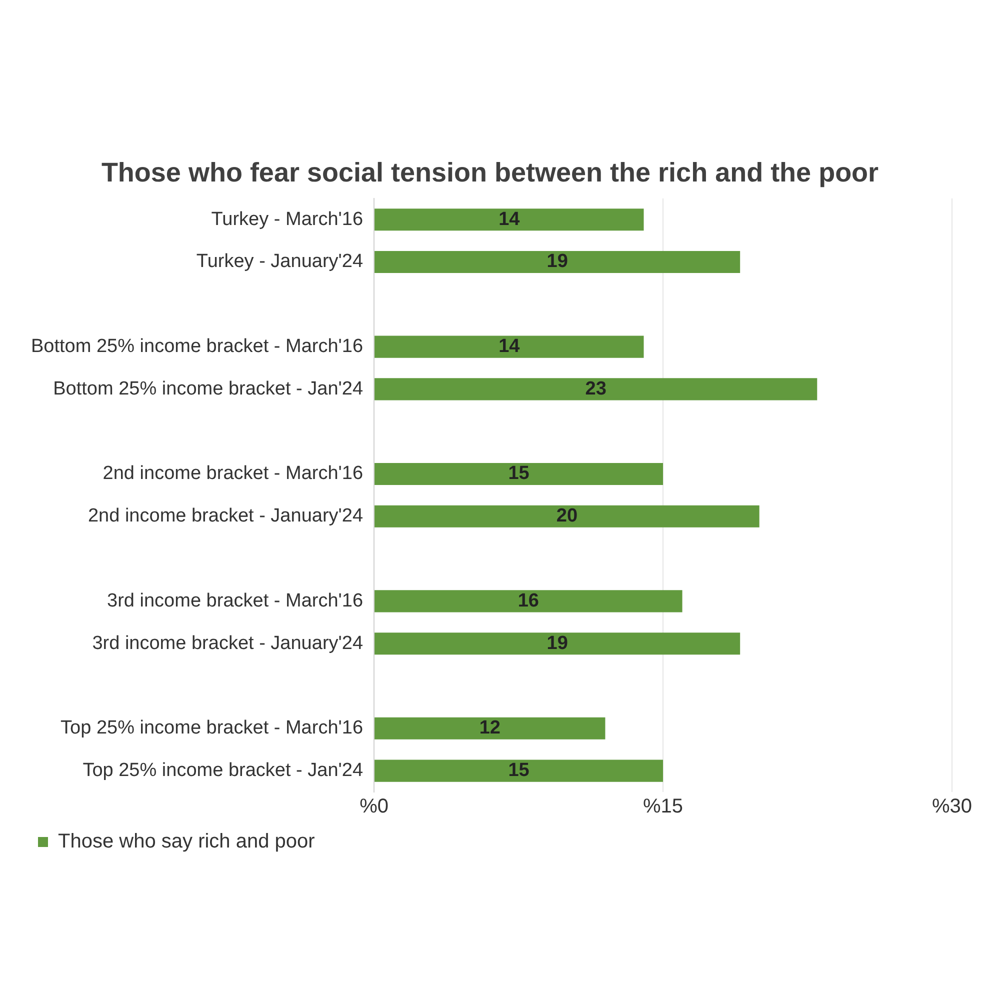 The height and width of the screenshot is (1000, 1000). I want to click on y-tick-label: Top 25% income bracket - Jan'24, so click(223, 771).